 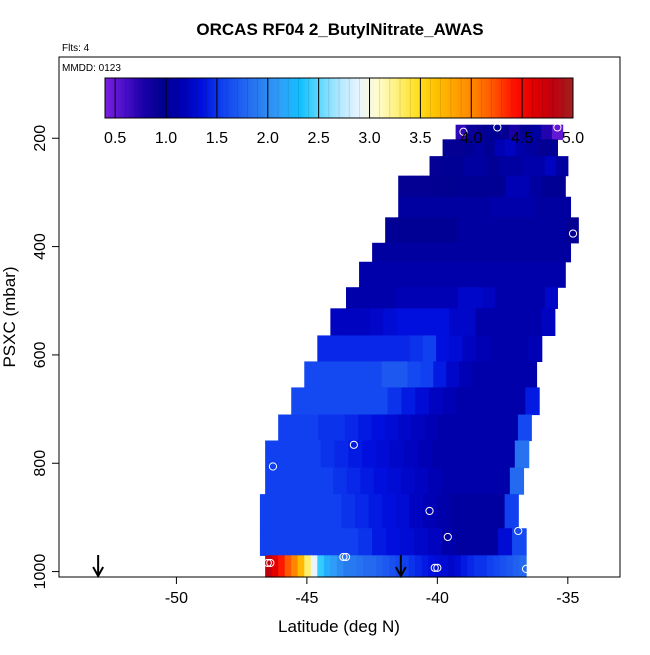 I want to click on y-tick-label: 600, so click(x=40, y=354).